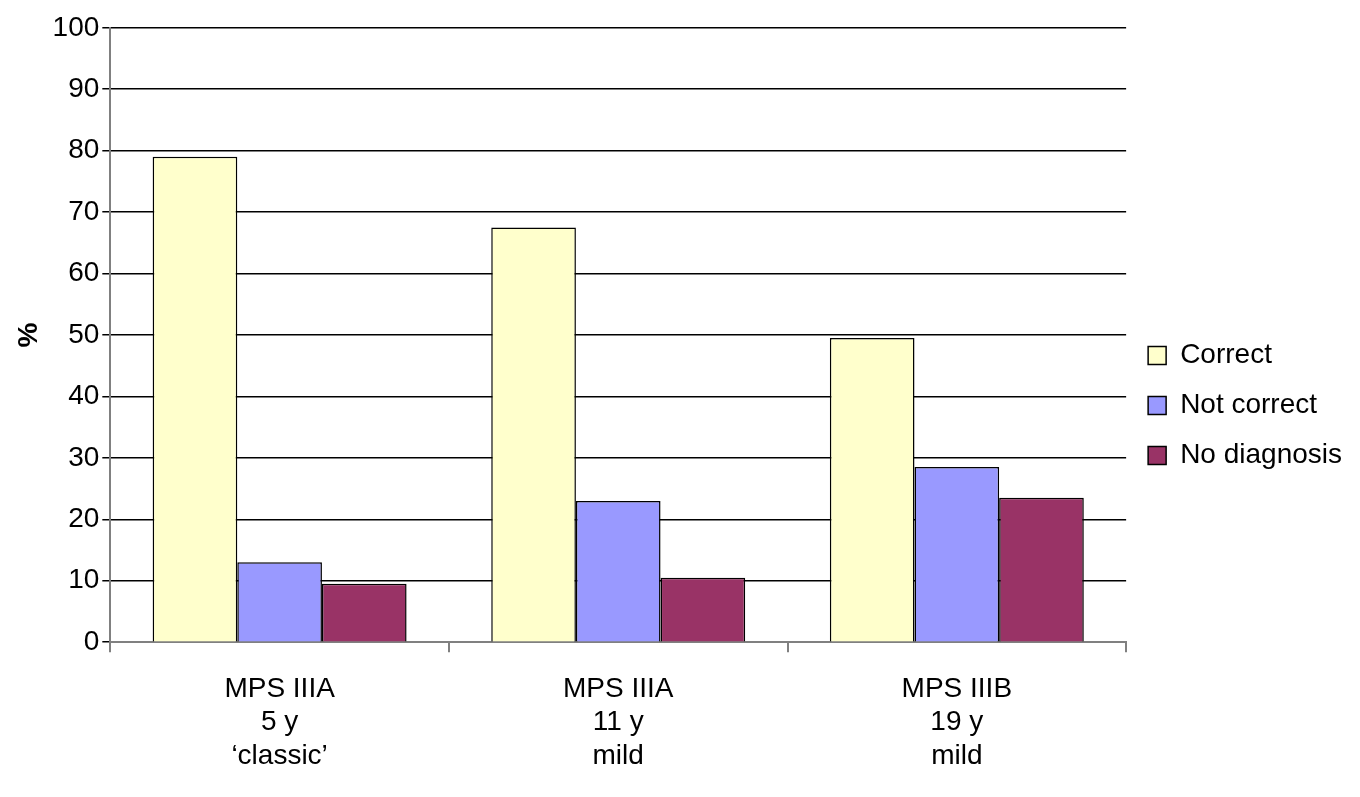 Image resolution: width=1360 pixels, height=797 pixels. I want to click on y-tick-label: 100, so click(76, 26).